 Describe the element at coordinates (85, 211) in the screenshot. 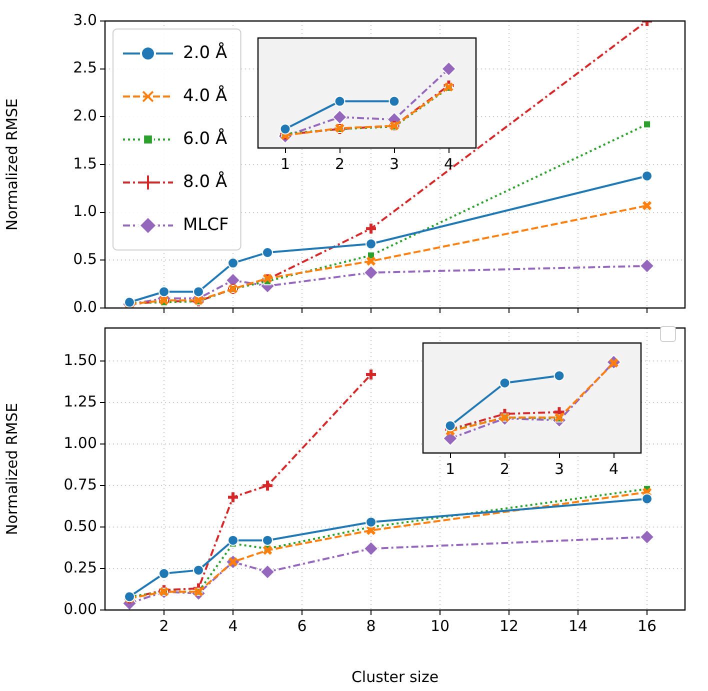

I see `y-tick-label: 1.0` at that location.